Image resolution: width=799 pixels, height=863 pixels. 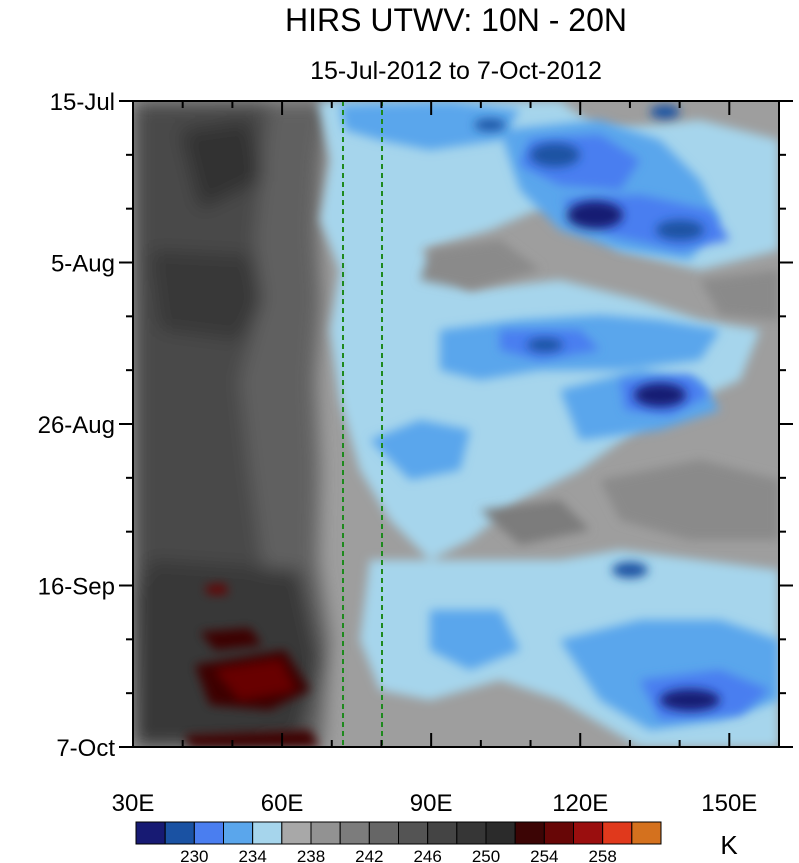 What do you see at coordinates (456, 71) in the screenshot?
I see `chart-subtitle: 15-Jul-2012 to 7-Oct-2012` at bounding box center [456, 71].